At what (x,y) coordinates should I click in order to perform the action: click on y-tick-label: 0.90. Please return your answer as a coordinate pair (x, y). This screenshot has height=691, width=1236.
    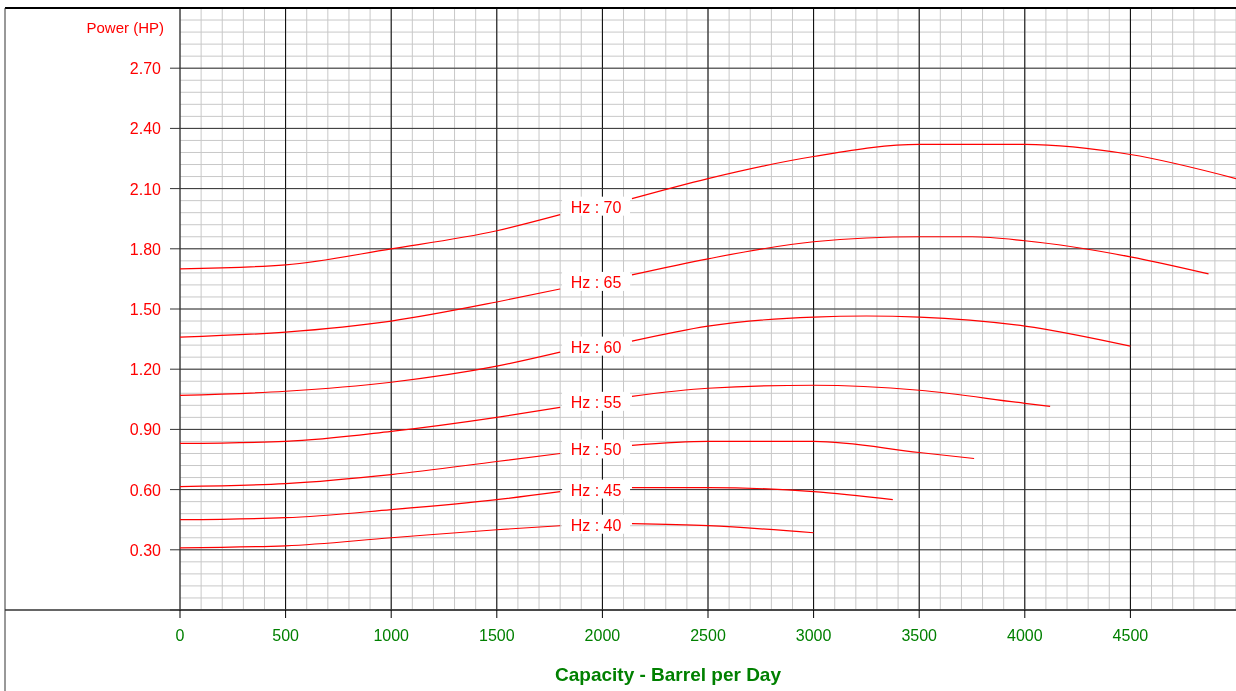
    Looking at the image, I should click on (145, 430).